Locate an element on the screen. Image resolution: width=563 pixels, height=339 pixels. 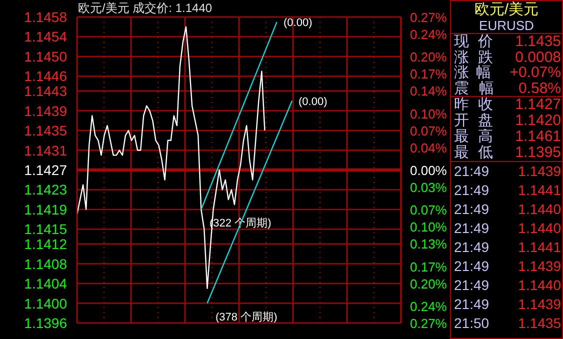
text: 开盘 1.1420 is located at coordinates (507, 120).